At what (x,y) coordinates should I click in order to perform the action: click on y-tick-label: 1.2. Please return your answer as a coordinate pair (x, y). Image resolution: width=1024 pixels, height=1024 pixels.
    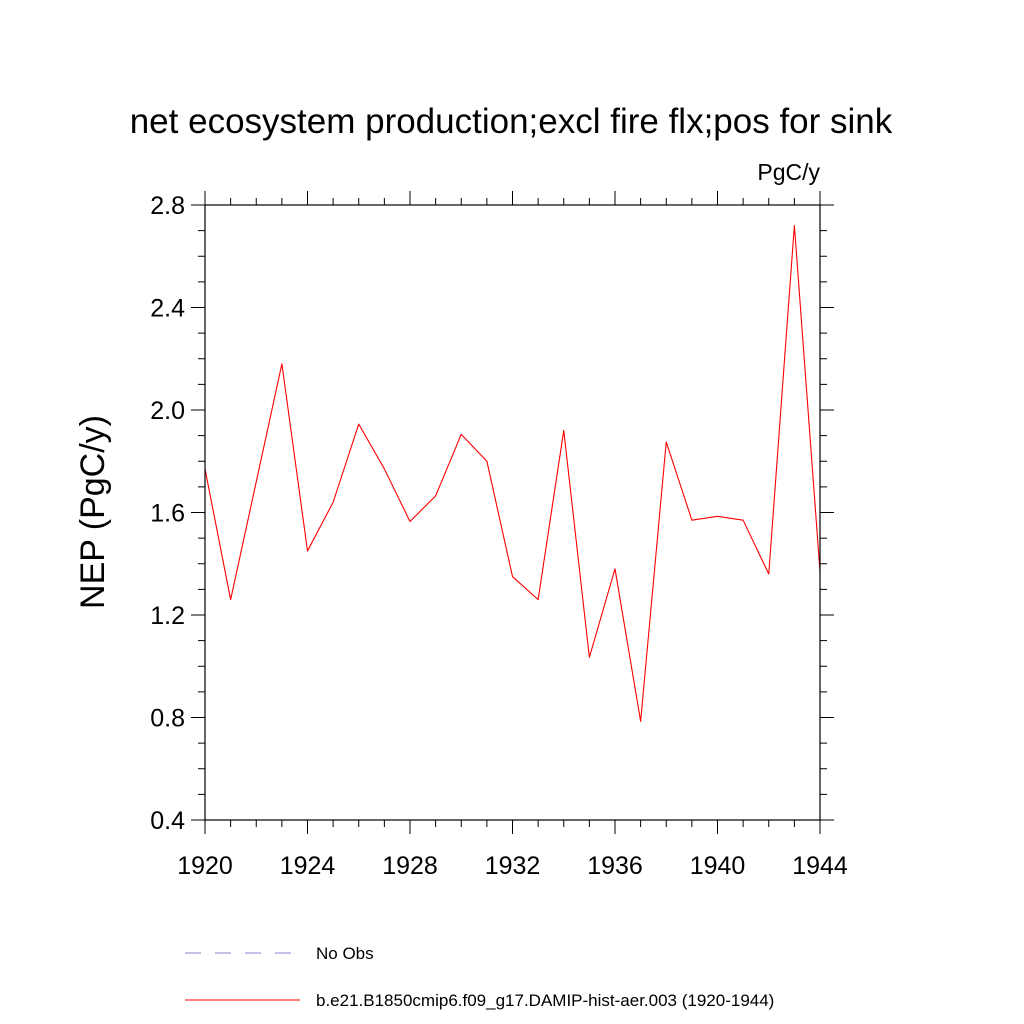
    Looking at the image, I should click on (167, 616).